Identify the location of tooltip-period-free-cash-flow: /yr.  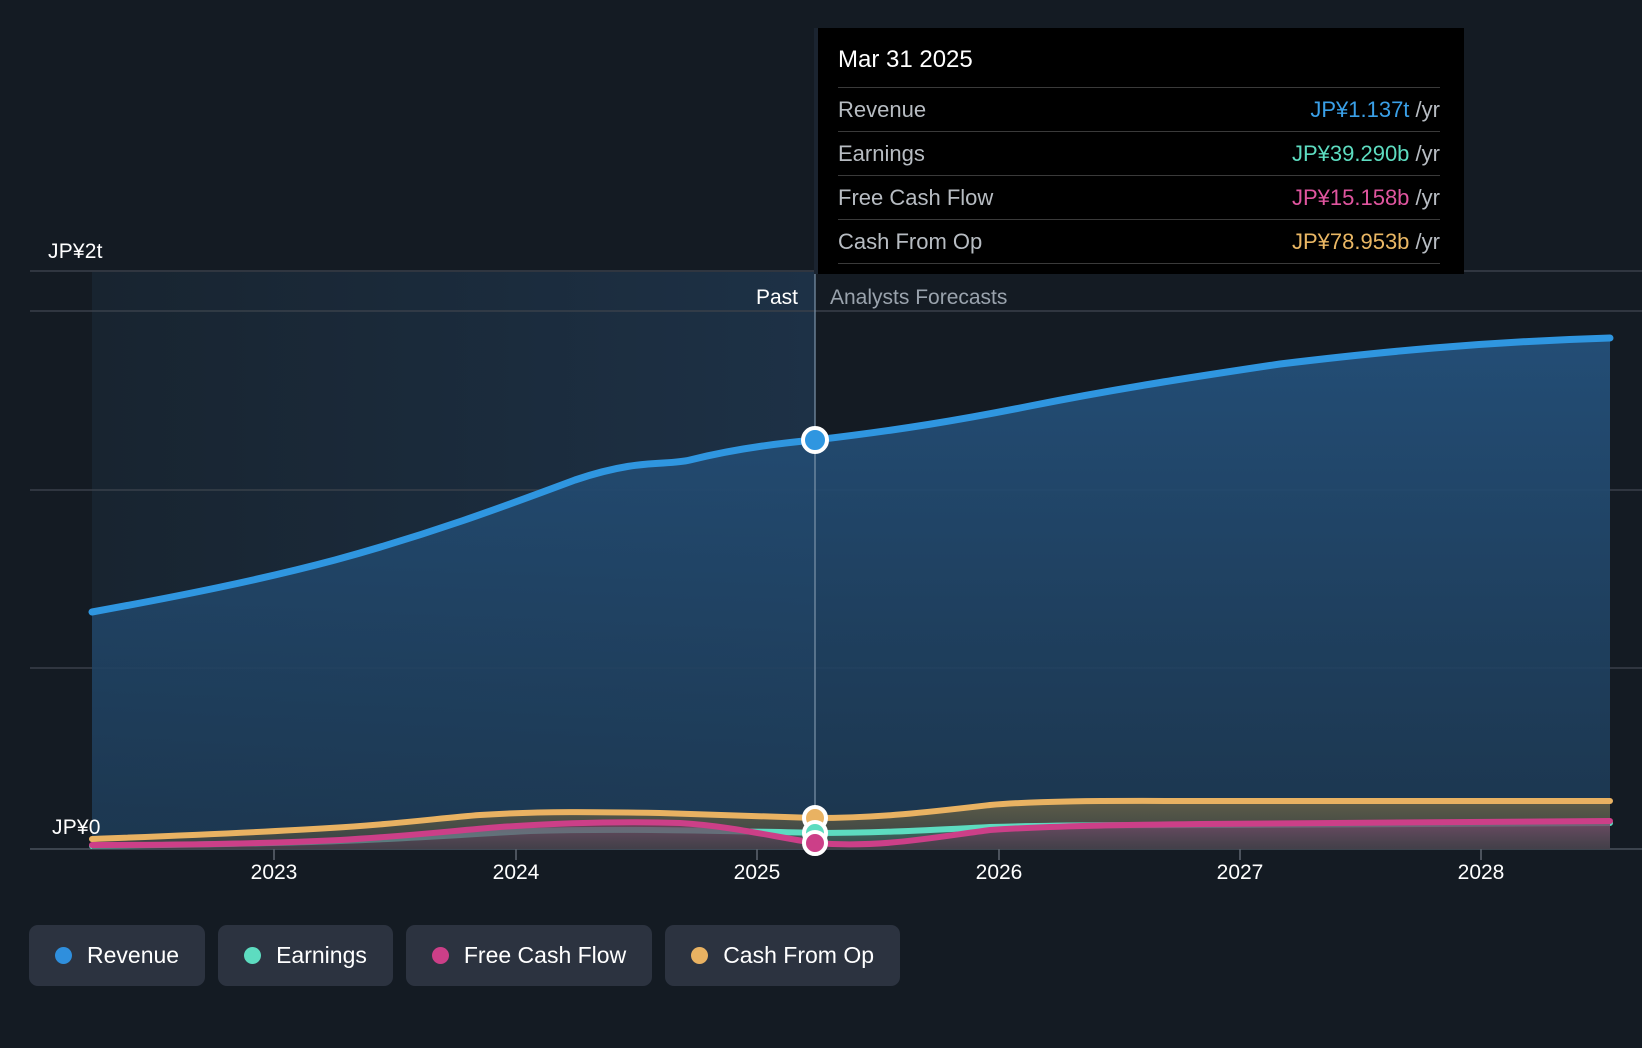
(1427, 197).